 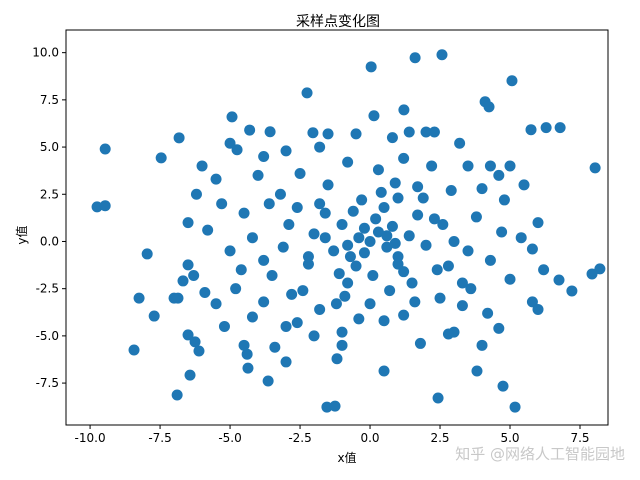 I want to click on x-axis-label: x值, so click(x=346, y=457).